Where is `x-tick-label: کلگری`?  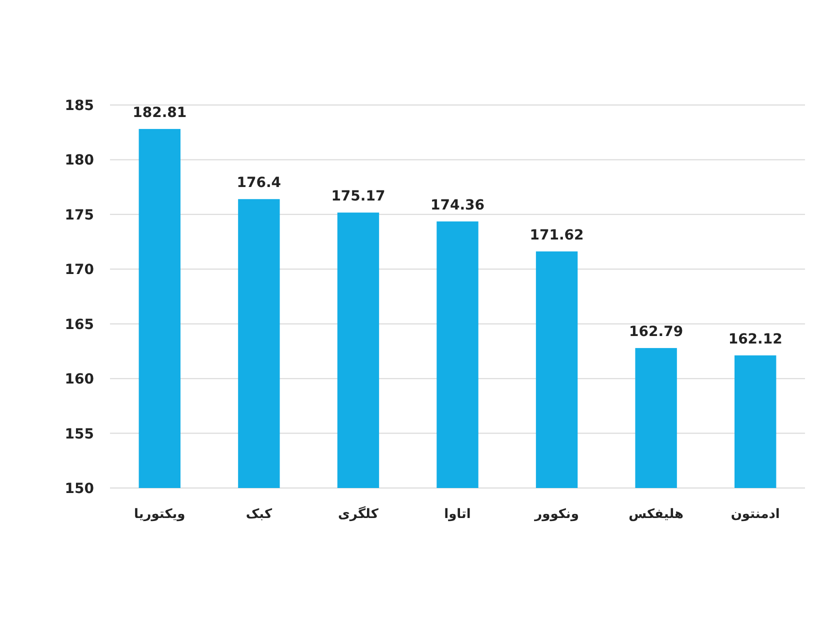 x-tick-label: کلگری is located at coordinates (358, 514).